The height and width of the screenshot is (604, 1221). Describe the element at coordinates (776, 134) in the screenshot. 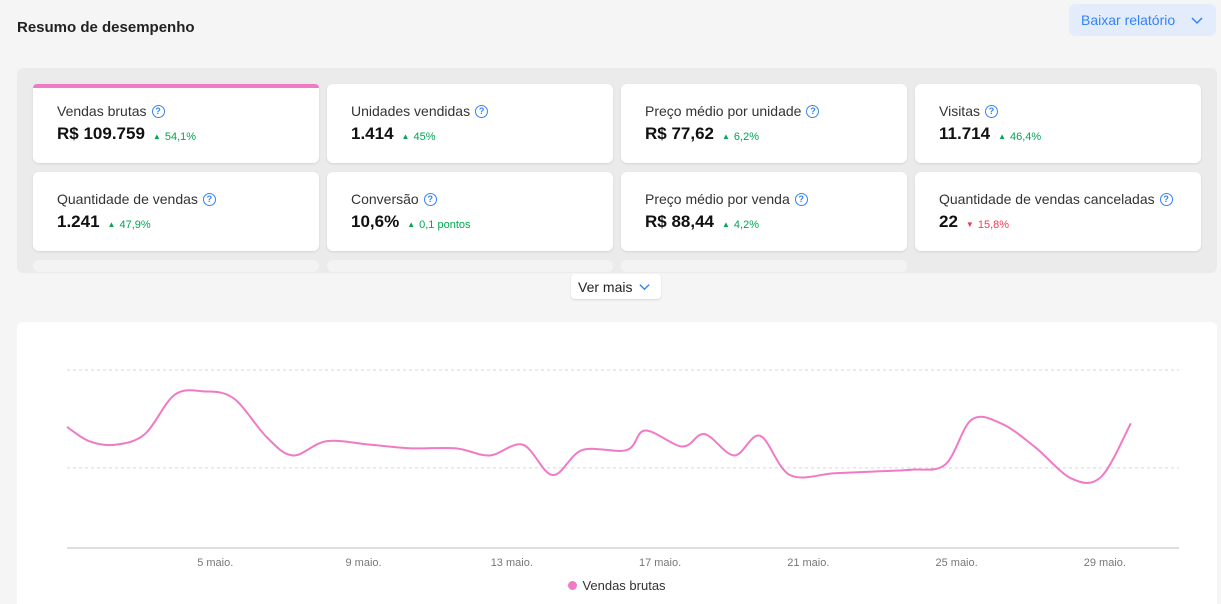

I see `metric-value-row: R$ 77,62 ▲ 6,2%` at that location.